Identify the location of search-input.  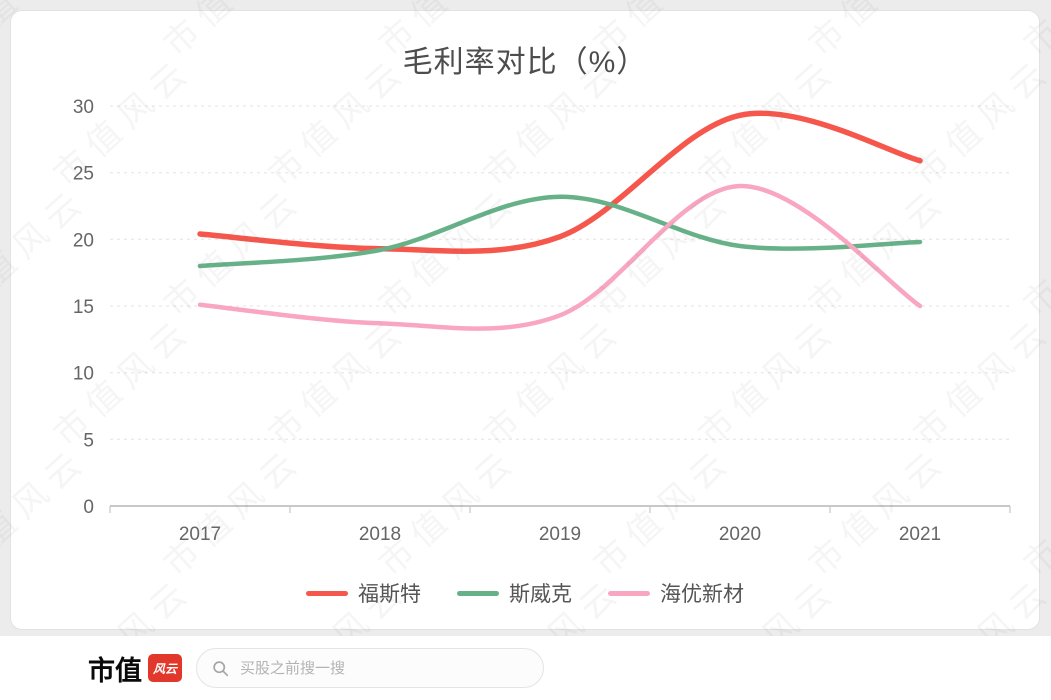
(383, 668).